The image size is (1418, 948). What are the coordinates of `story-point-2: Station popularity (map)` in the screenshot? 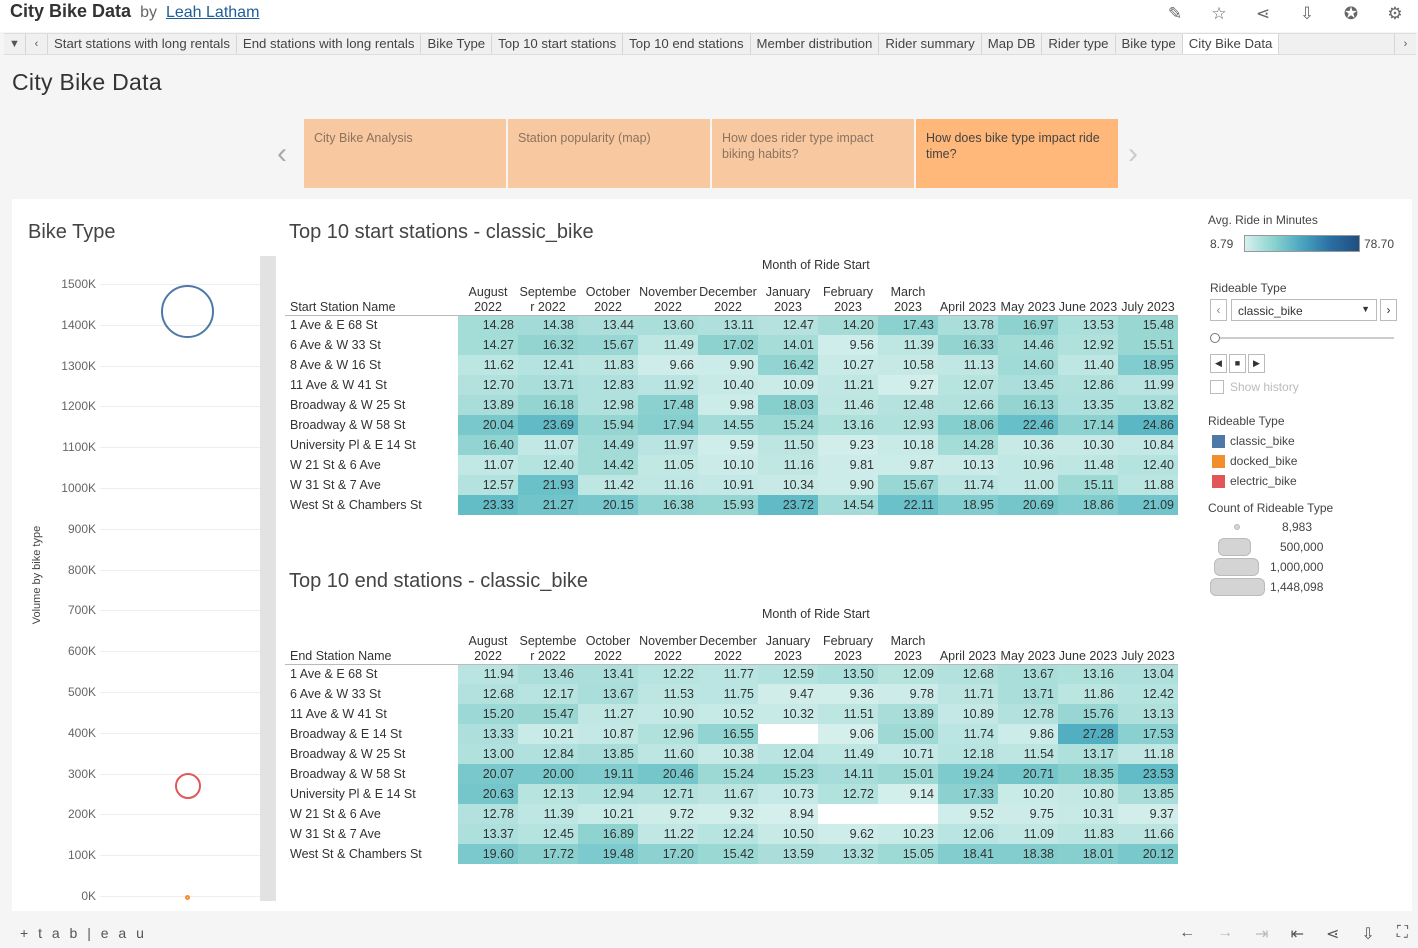 It's located at (609, 153).